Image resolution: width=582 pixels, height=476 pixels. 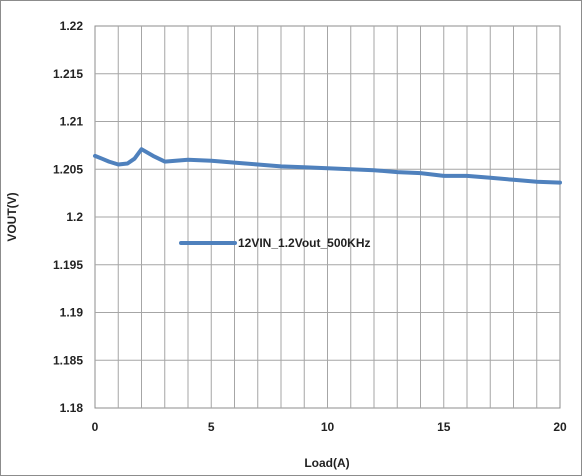 I want to click on series-layer, so click(x=327, y=166).